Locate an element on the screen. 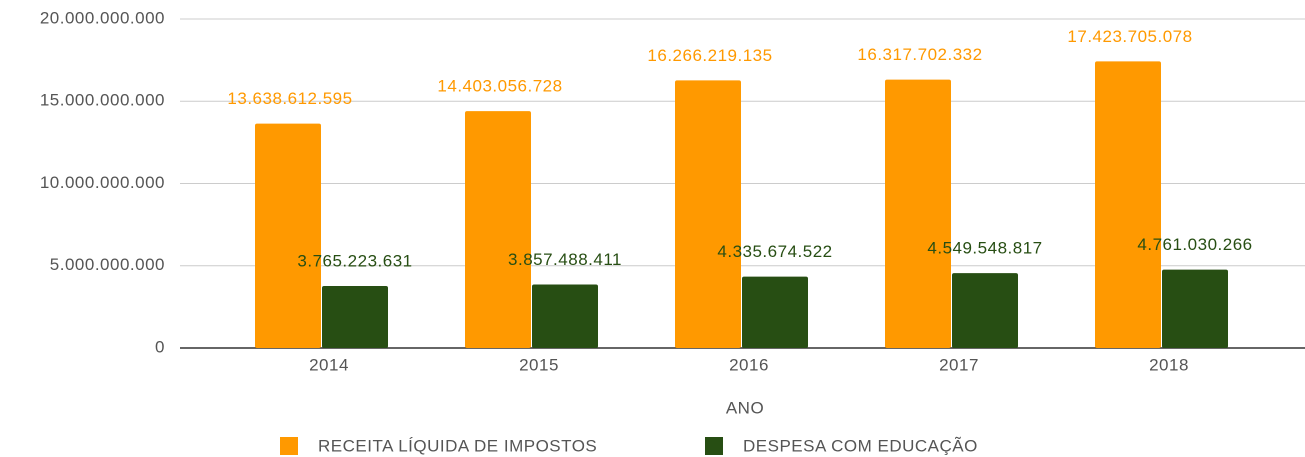  y-tick-label: 5.000.000.000 is located at coordinates (107, 264).